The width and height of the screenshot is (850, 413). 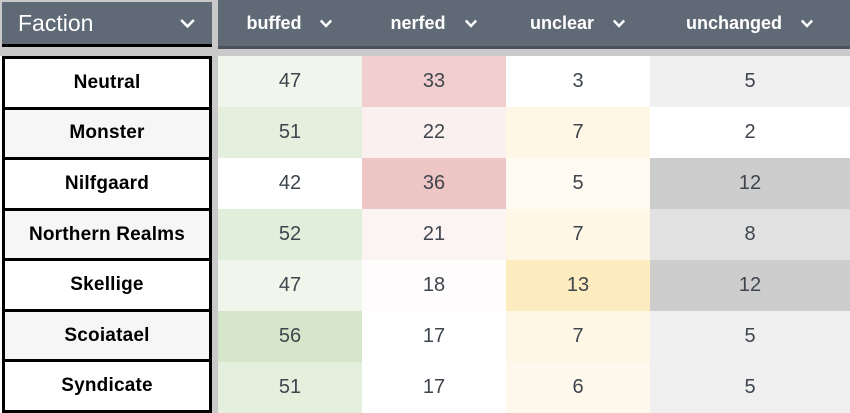 I want to click on table-cell: 3, so click(x=578, y=81).